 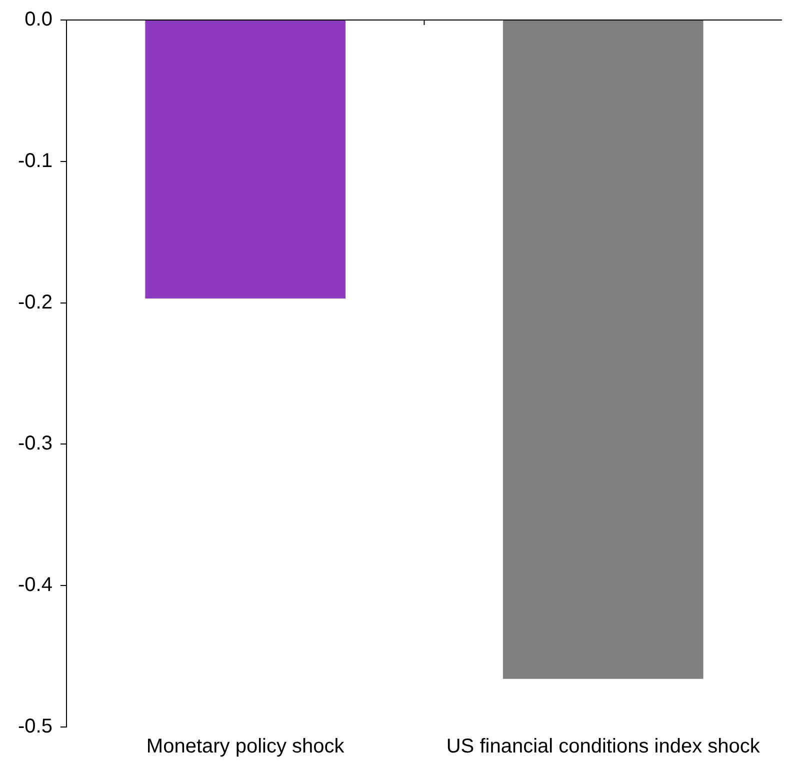 What do you see at coordinates (35, 727) in the screenshot?
I see `y-tick-label: -0.5` at bounding box center [35, 727].